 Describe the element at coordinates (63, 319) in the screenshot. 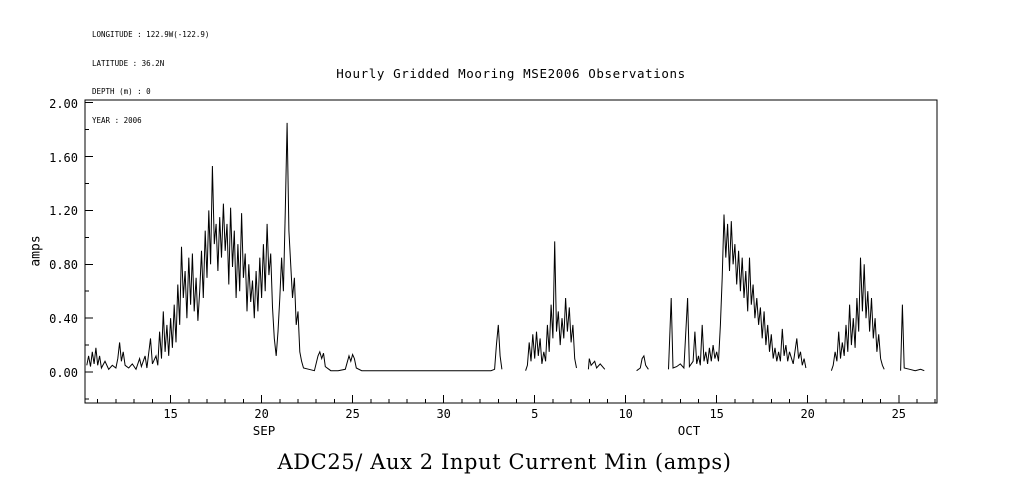

I see `y-tick-label: 0.40` at that location.